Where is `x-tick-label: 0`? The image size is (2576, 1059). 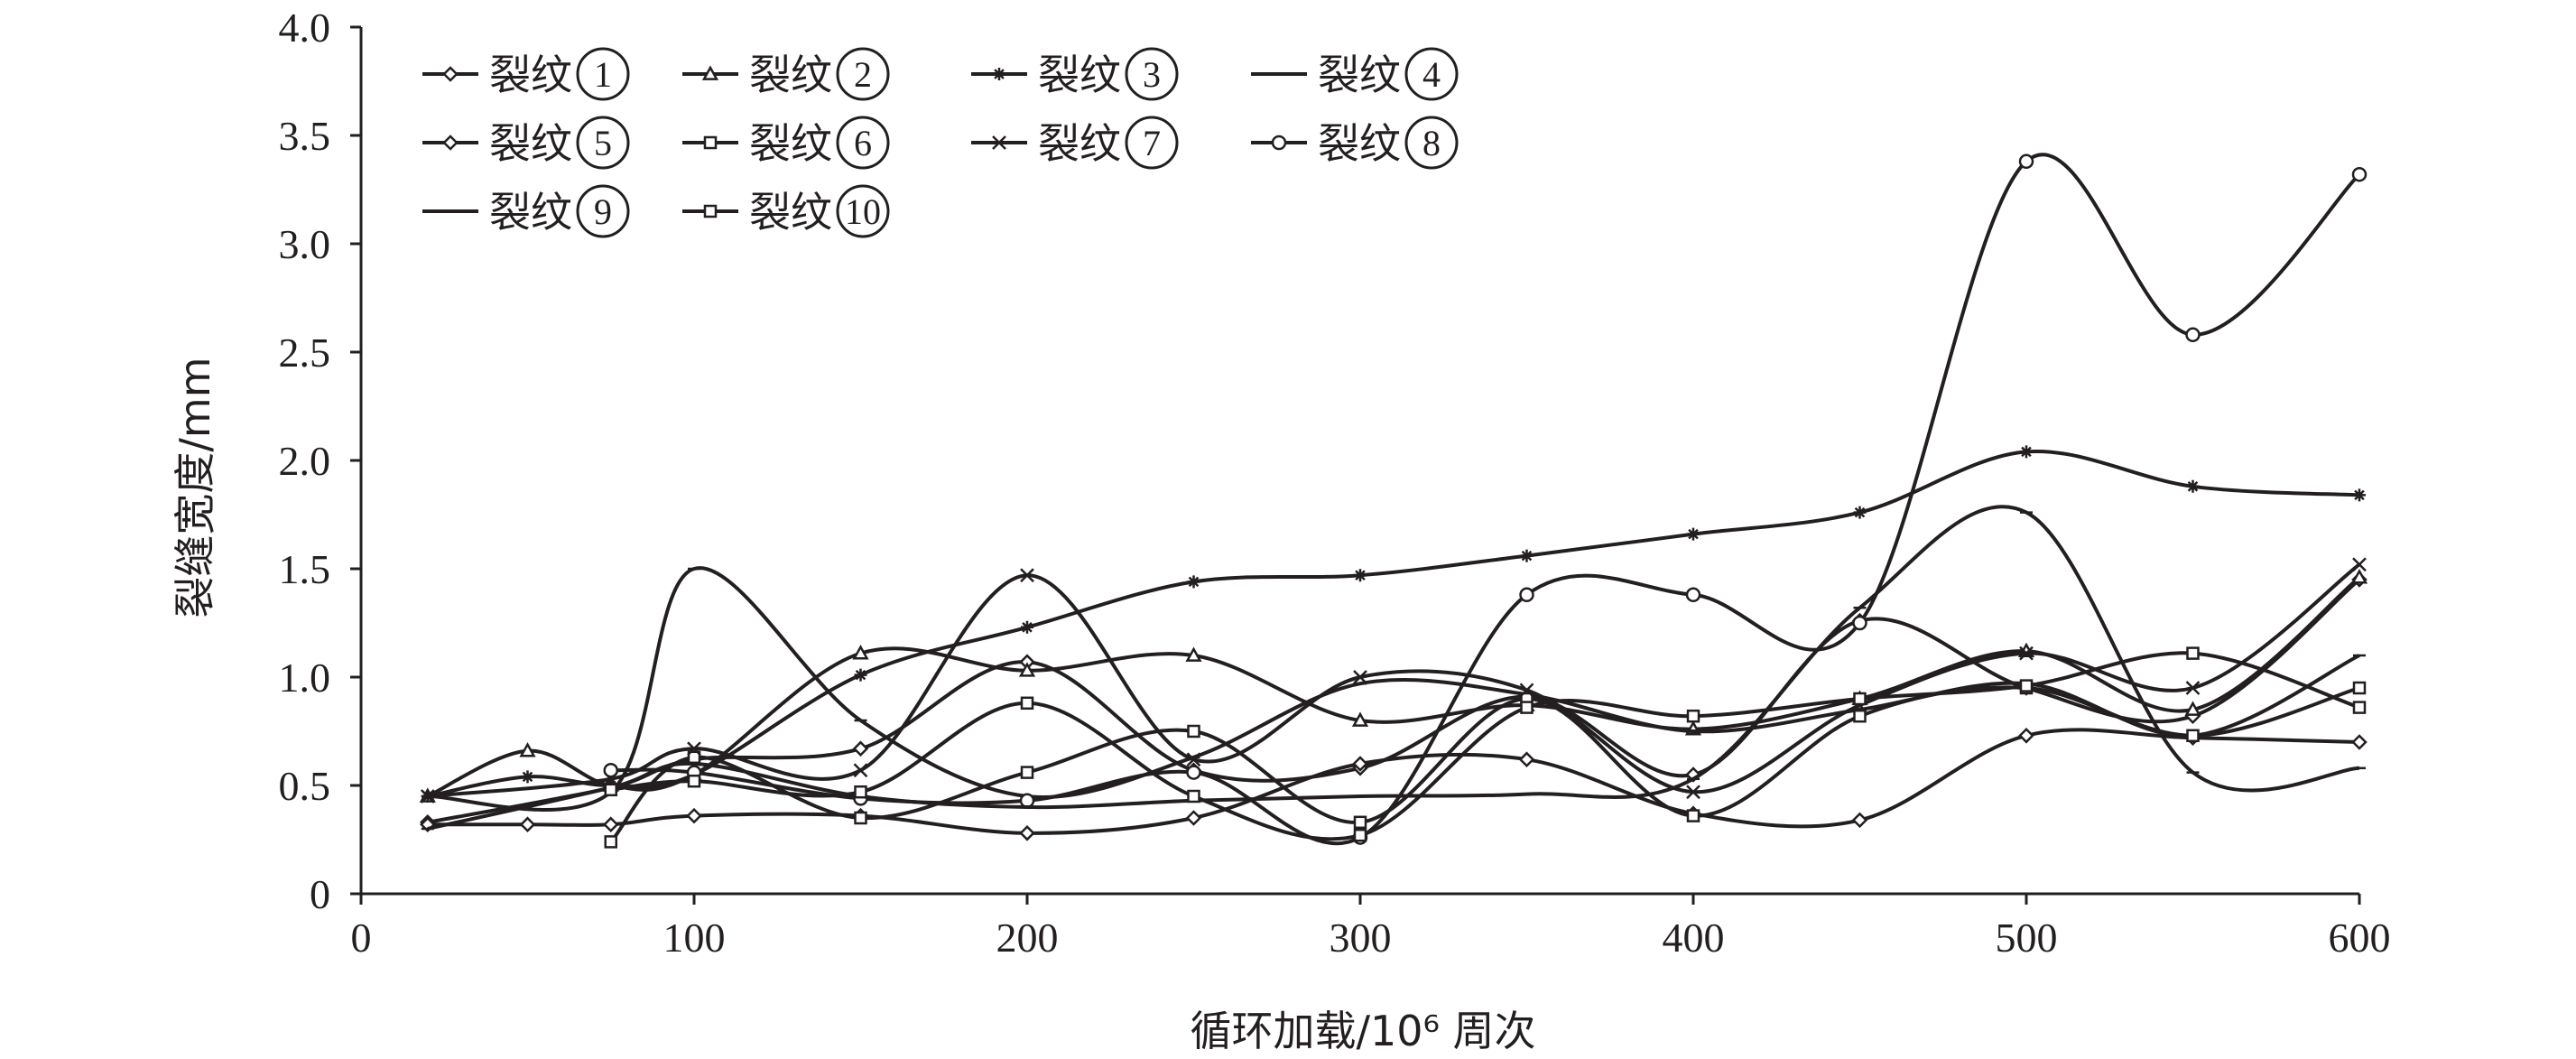
x-tick-label: 0 is located at coordinates (362, 938).